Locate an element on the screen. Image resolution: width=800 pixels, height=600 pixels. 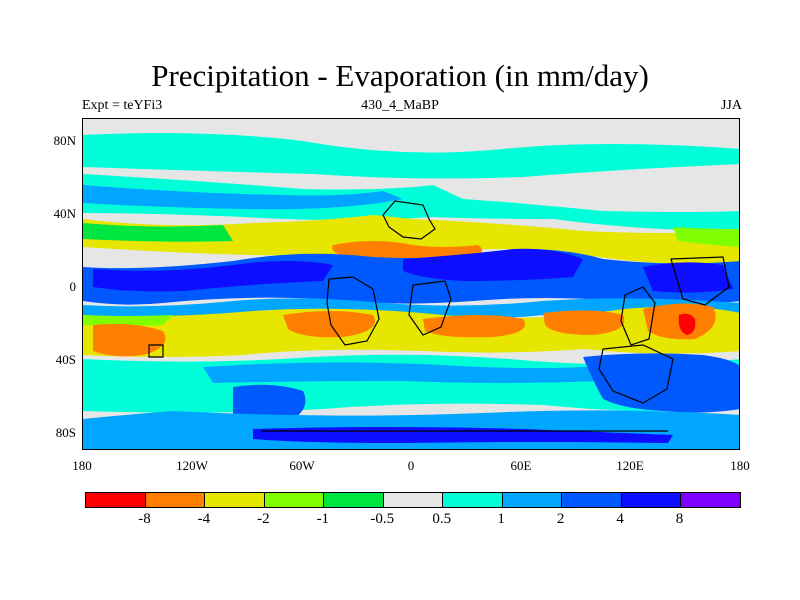
experiment-label: Expt = teYFi3 is located at coordinates (122, 105).